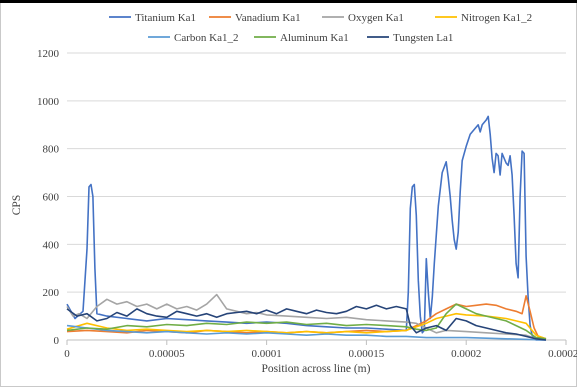 The image size is (577, 387). I want to click on legend-label: Tungsten La1, so click(423, 38).